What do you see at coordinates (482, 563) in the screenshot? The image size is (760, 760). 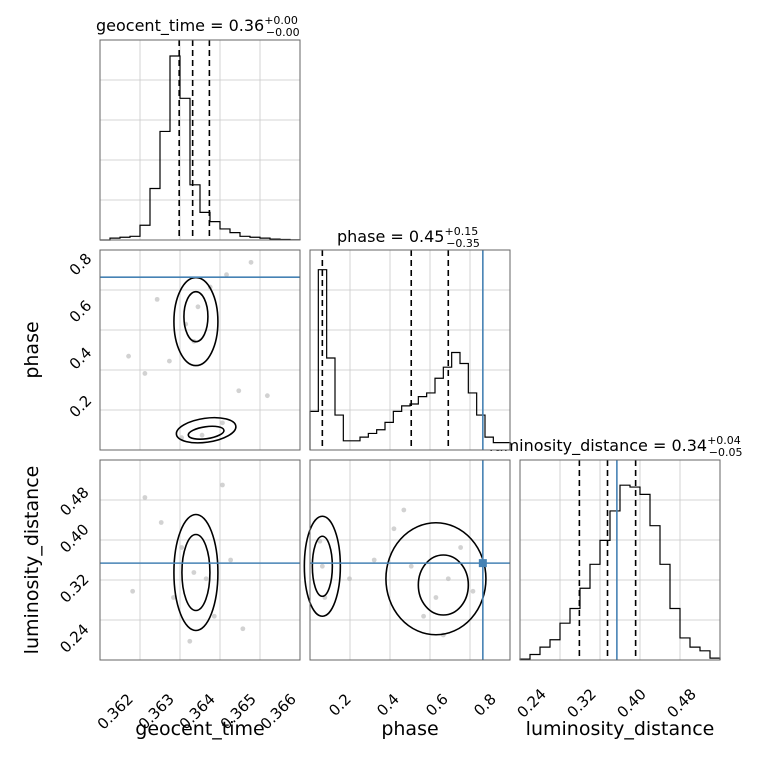 I see `injection-marker` at bounding box center [482, 563].